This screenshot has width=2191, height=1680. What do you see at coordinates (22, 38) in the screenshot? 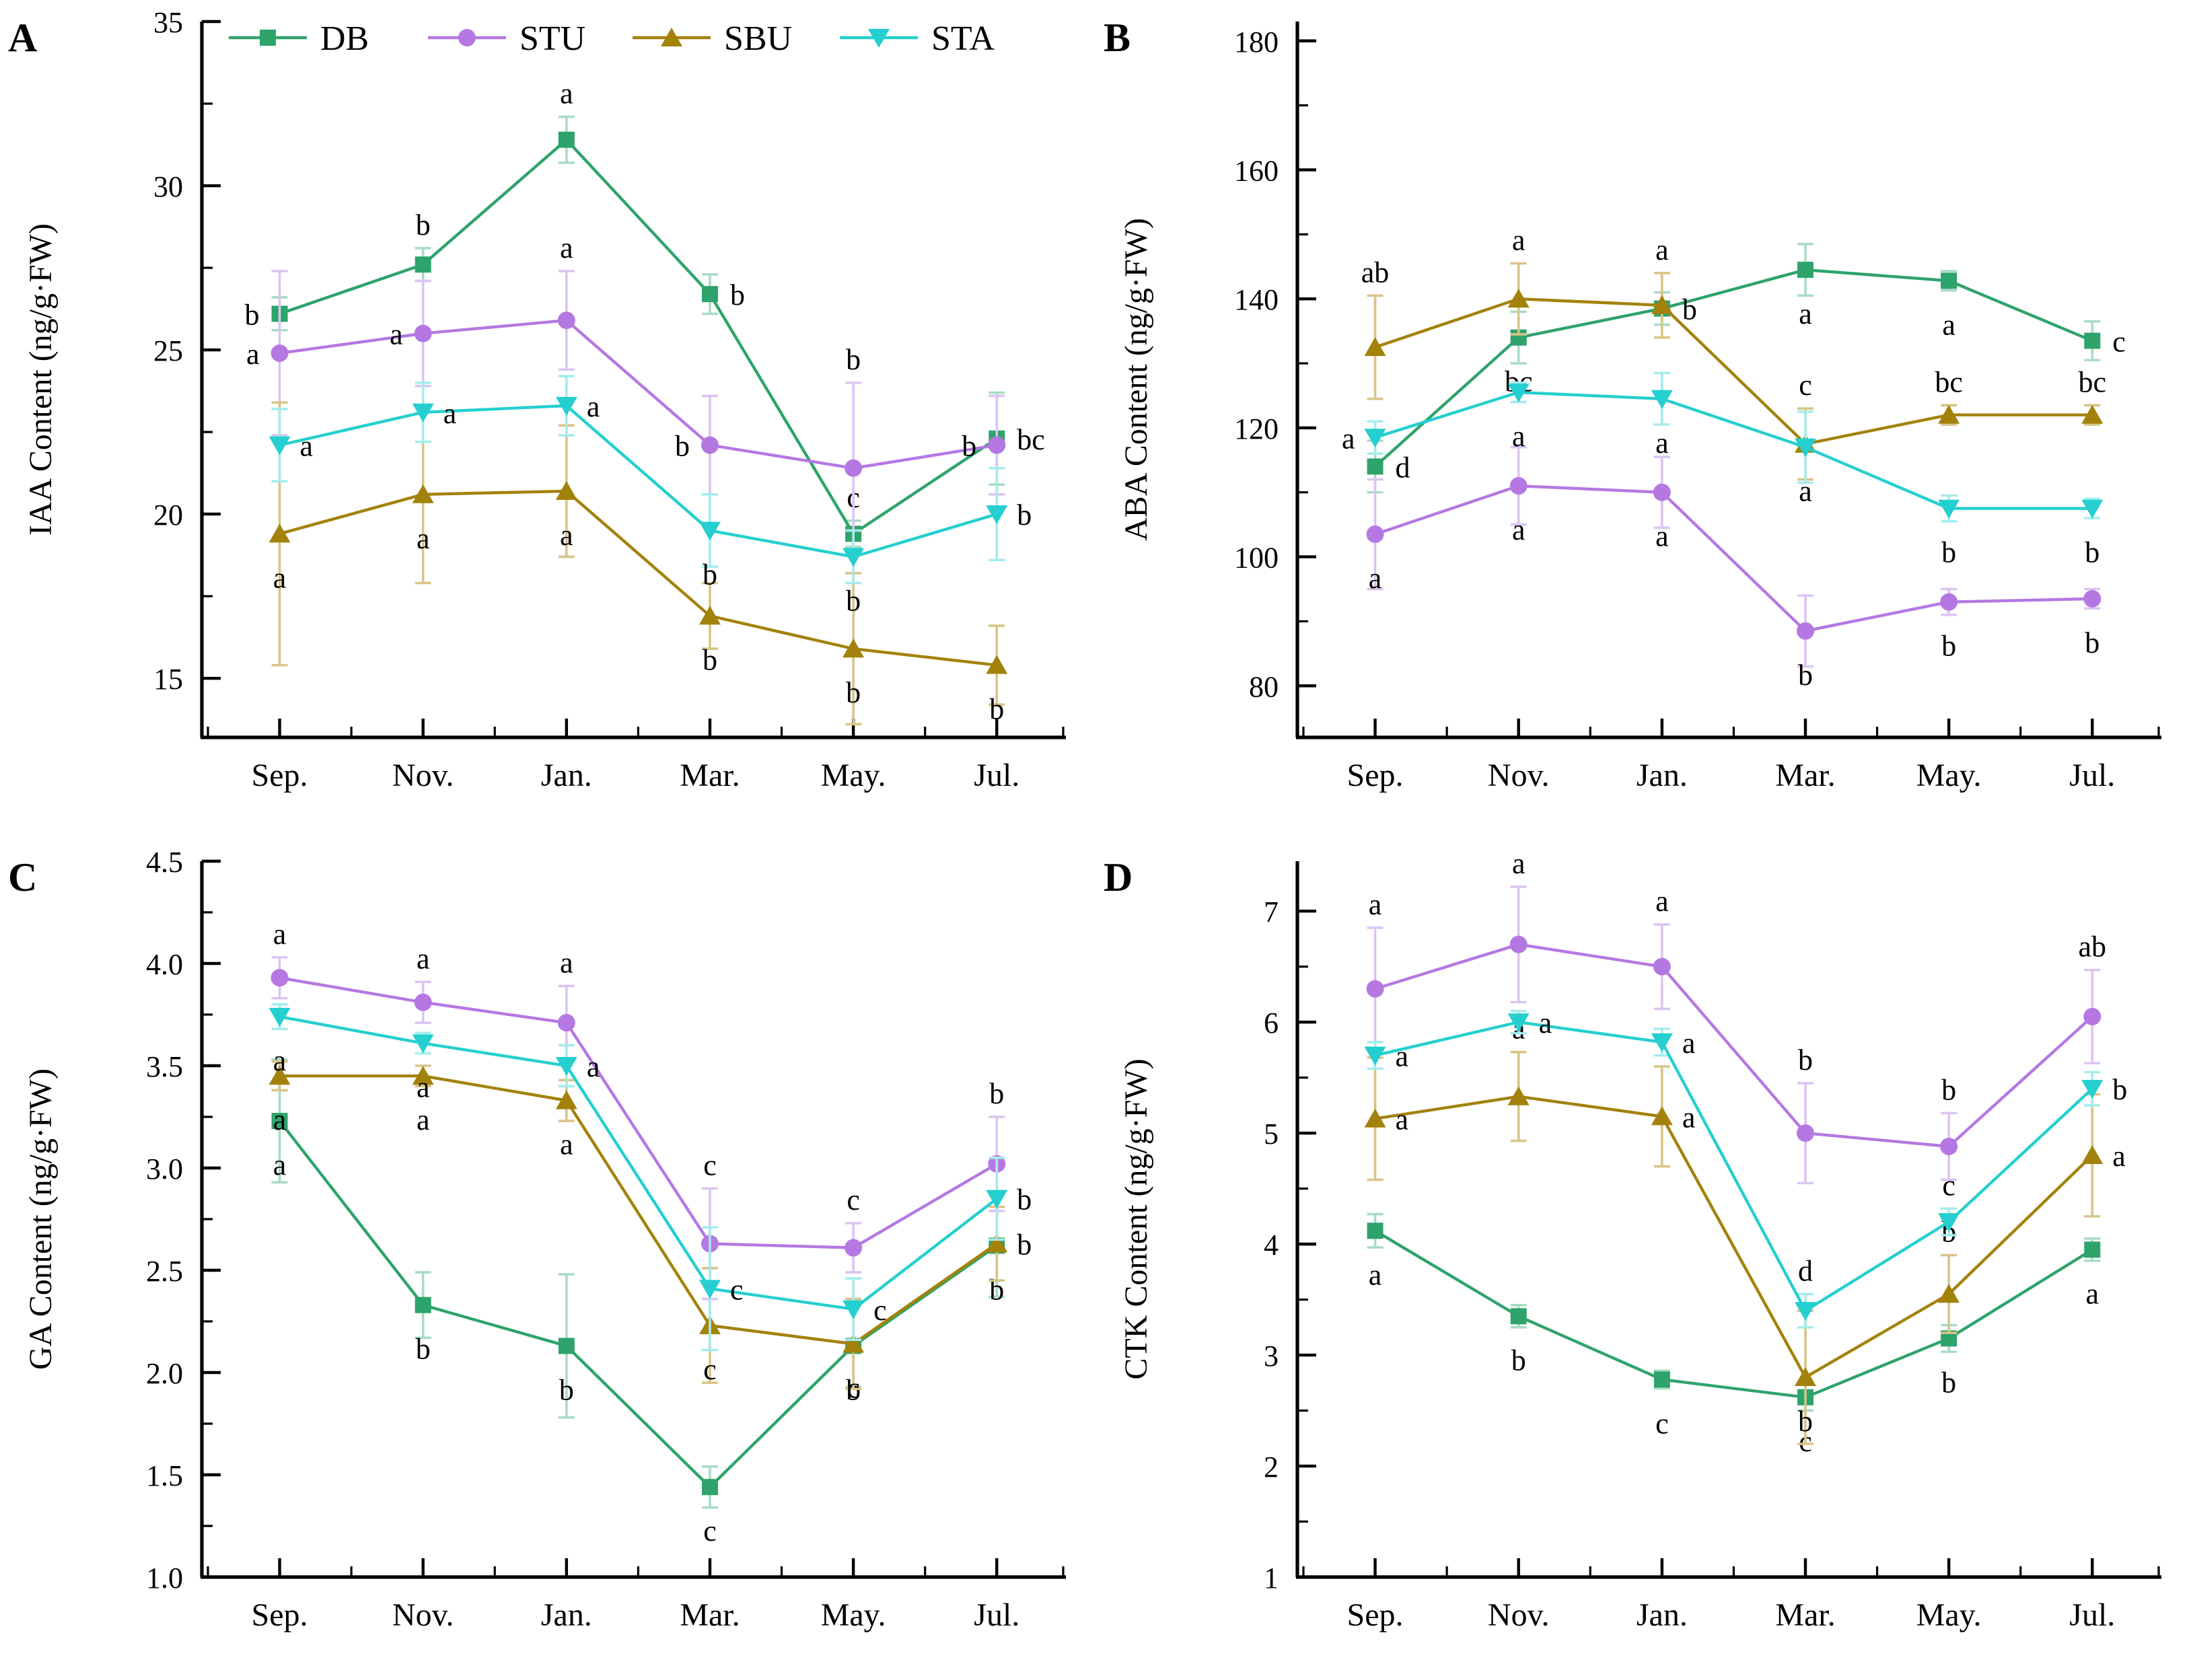
I see `panel-tag: A` at bounding box center [22, 38].